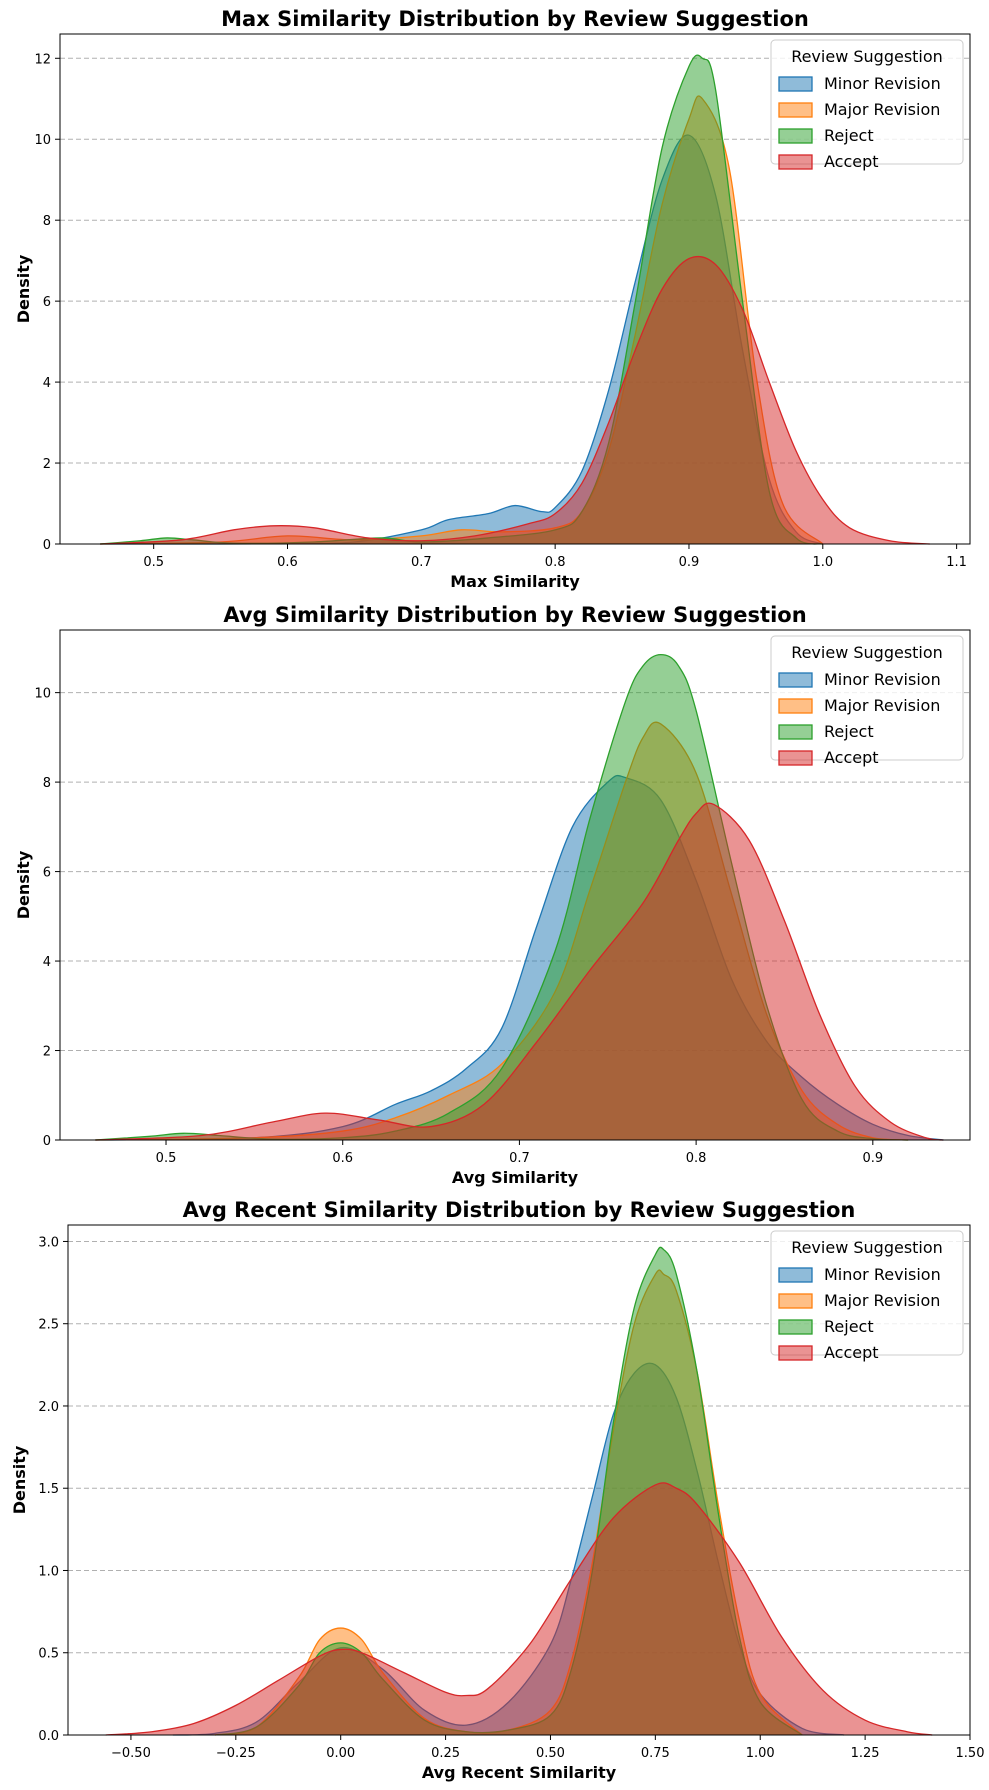  I want to click on x-tick-label: 1.0, so click(822, 562).